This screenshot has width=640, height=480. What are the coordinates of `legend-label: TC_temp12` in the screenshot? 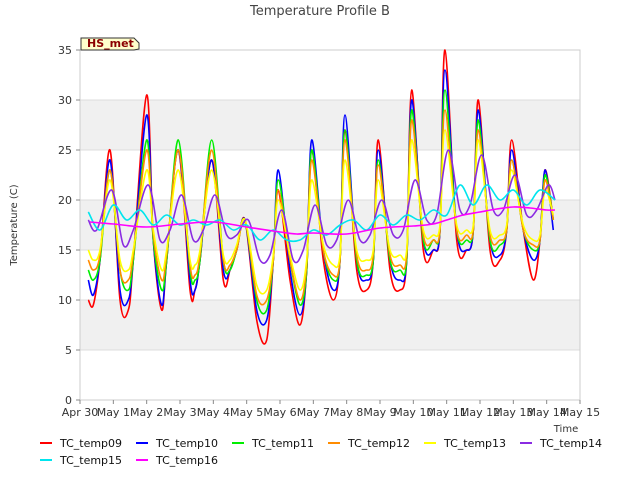 It's located at (378, 443).